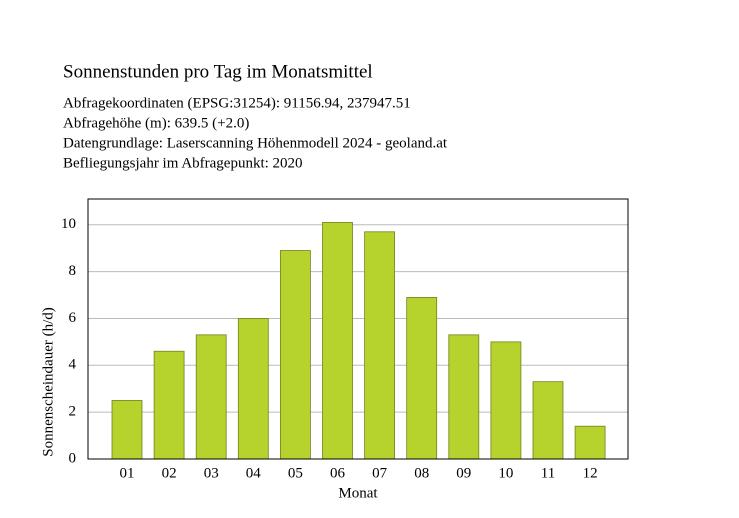  I want to click on x-tick-label: 12, so click(590, 473).